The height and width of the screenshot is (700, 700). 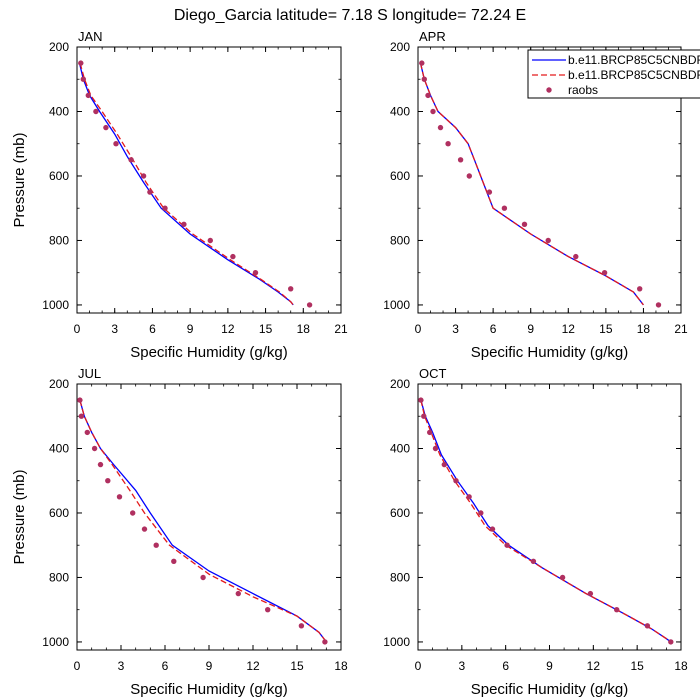 I want to click on x-tick-label: 21, so click(x=341, y=329).